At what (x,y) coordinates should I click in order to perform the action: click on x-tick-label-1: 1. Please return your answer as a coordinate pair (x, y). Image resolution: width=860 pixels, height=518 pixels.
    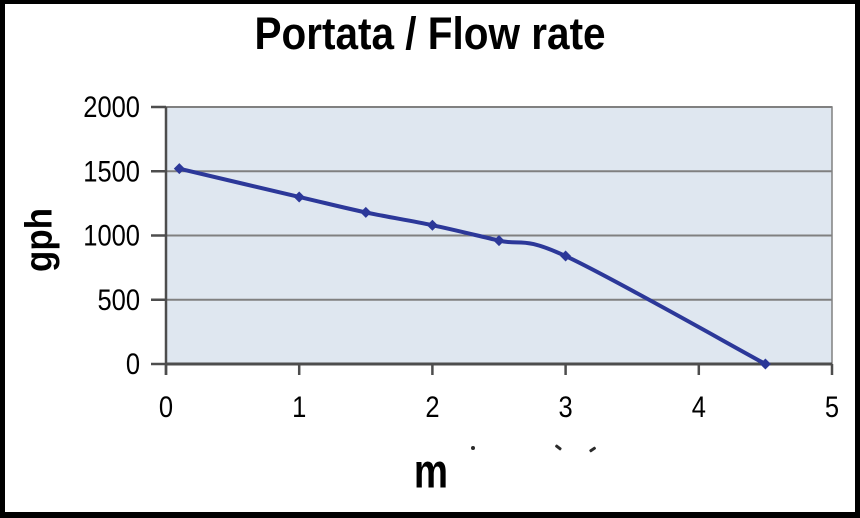
    Looking at the image, I should click on (299, 406).